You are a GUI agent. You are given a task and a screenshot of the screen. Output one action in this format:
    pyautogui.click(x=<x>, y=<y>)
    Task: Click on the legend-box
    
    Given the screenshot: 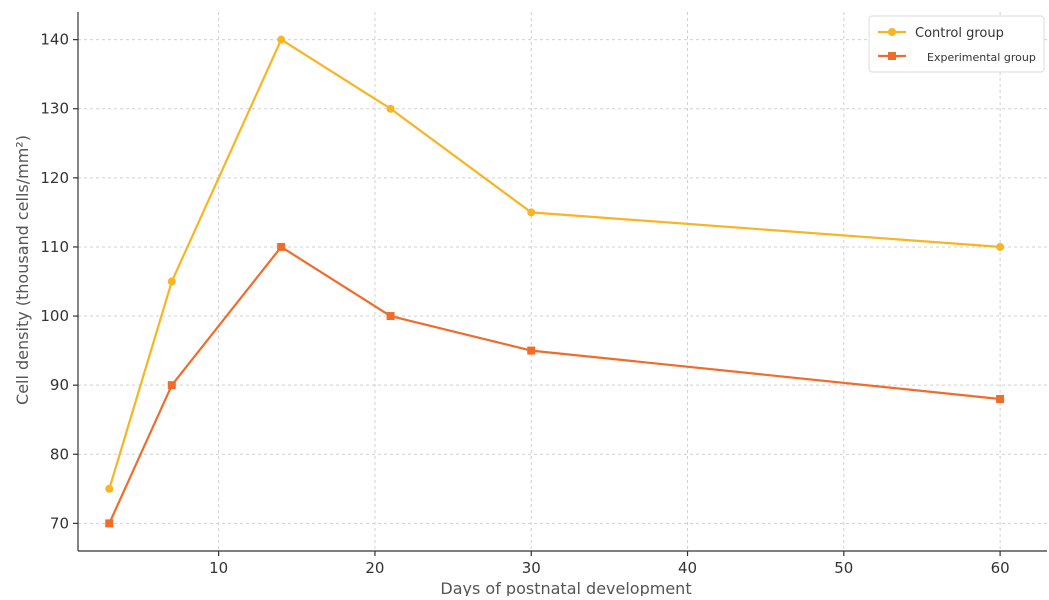 What is the action you would take?
    pyautogui.click(x=956, y=44)
    